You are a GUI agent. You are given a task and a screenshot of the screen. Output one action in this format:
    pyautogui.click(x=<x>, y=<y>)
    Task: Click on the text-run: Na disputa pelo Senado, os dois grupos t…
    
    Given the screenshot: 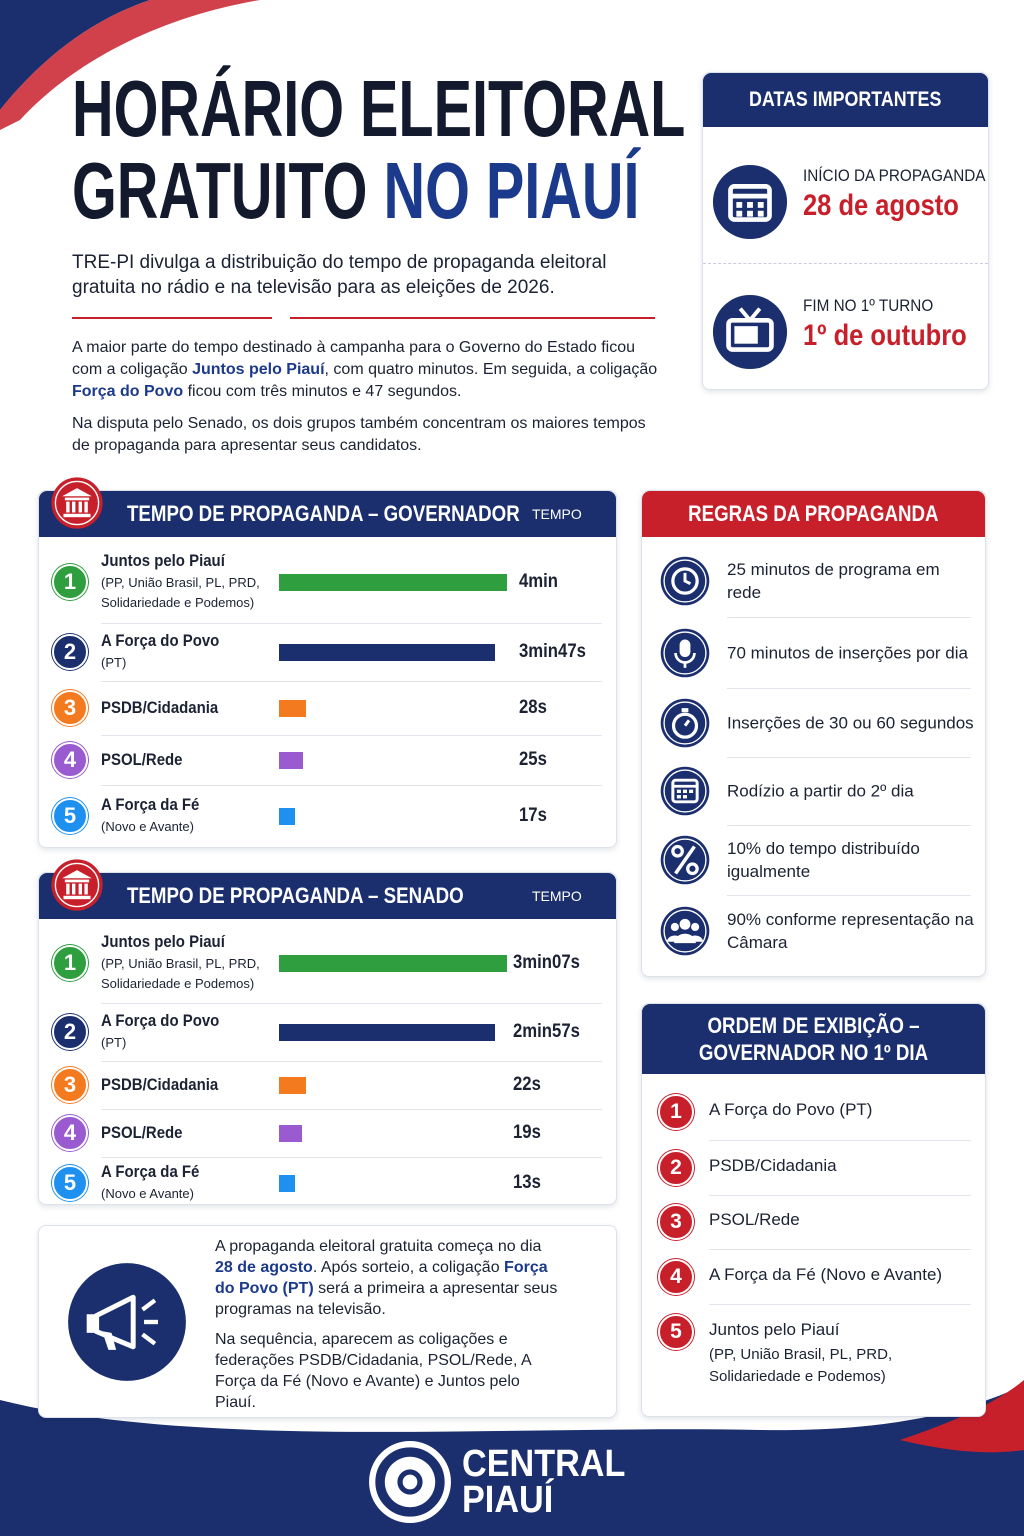 What is the action you would take?
    pyautogui.click(x=359, y=434)
    